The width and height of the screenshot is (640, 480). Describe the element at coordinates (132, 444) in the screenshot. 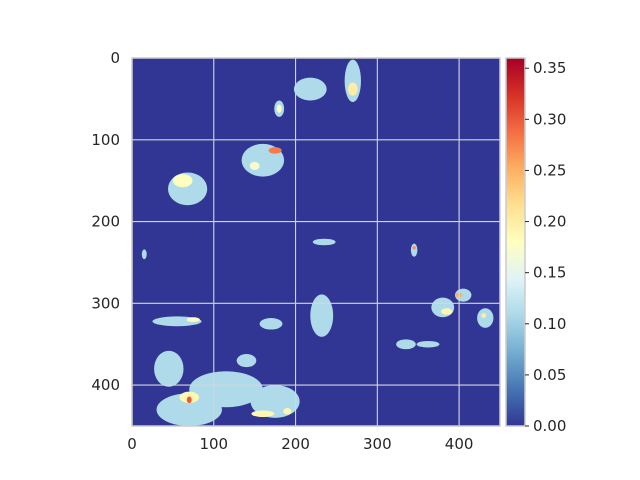

I see `x-tick-label: 0` at that location.